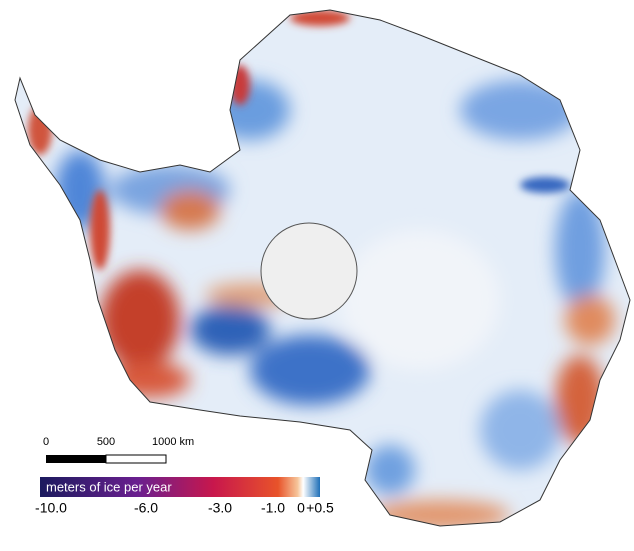 The width and height of the screenshot is (634, 551). I want to click on pole-hole, so click(309, 271).